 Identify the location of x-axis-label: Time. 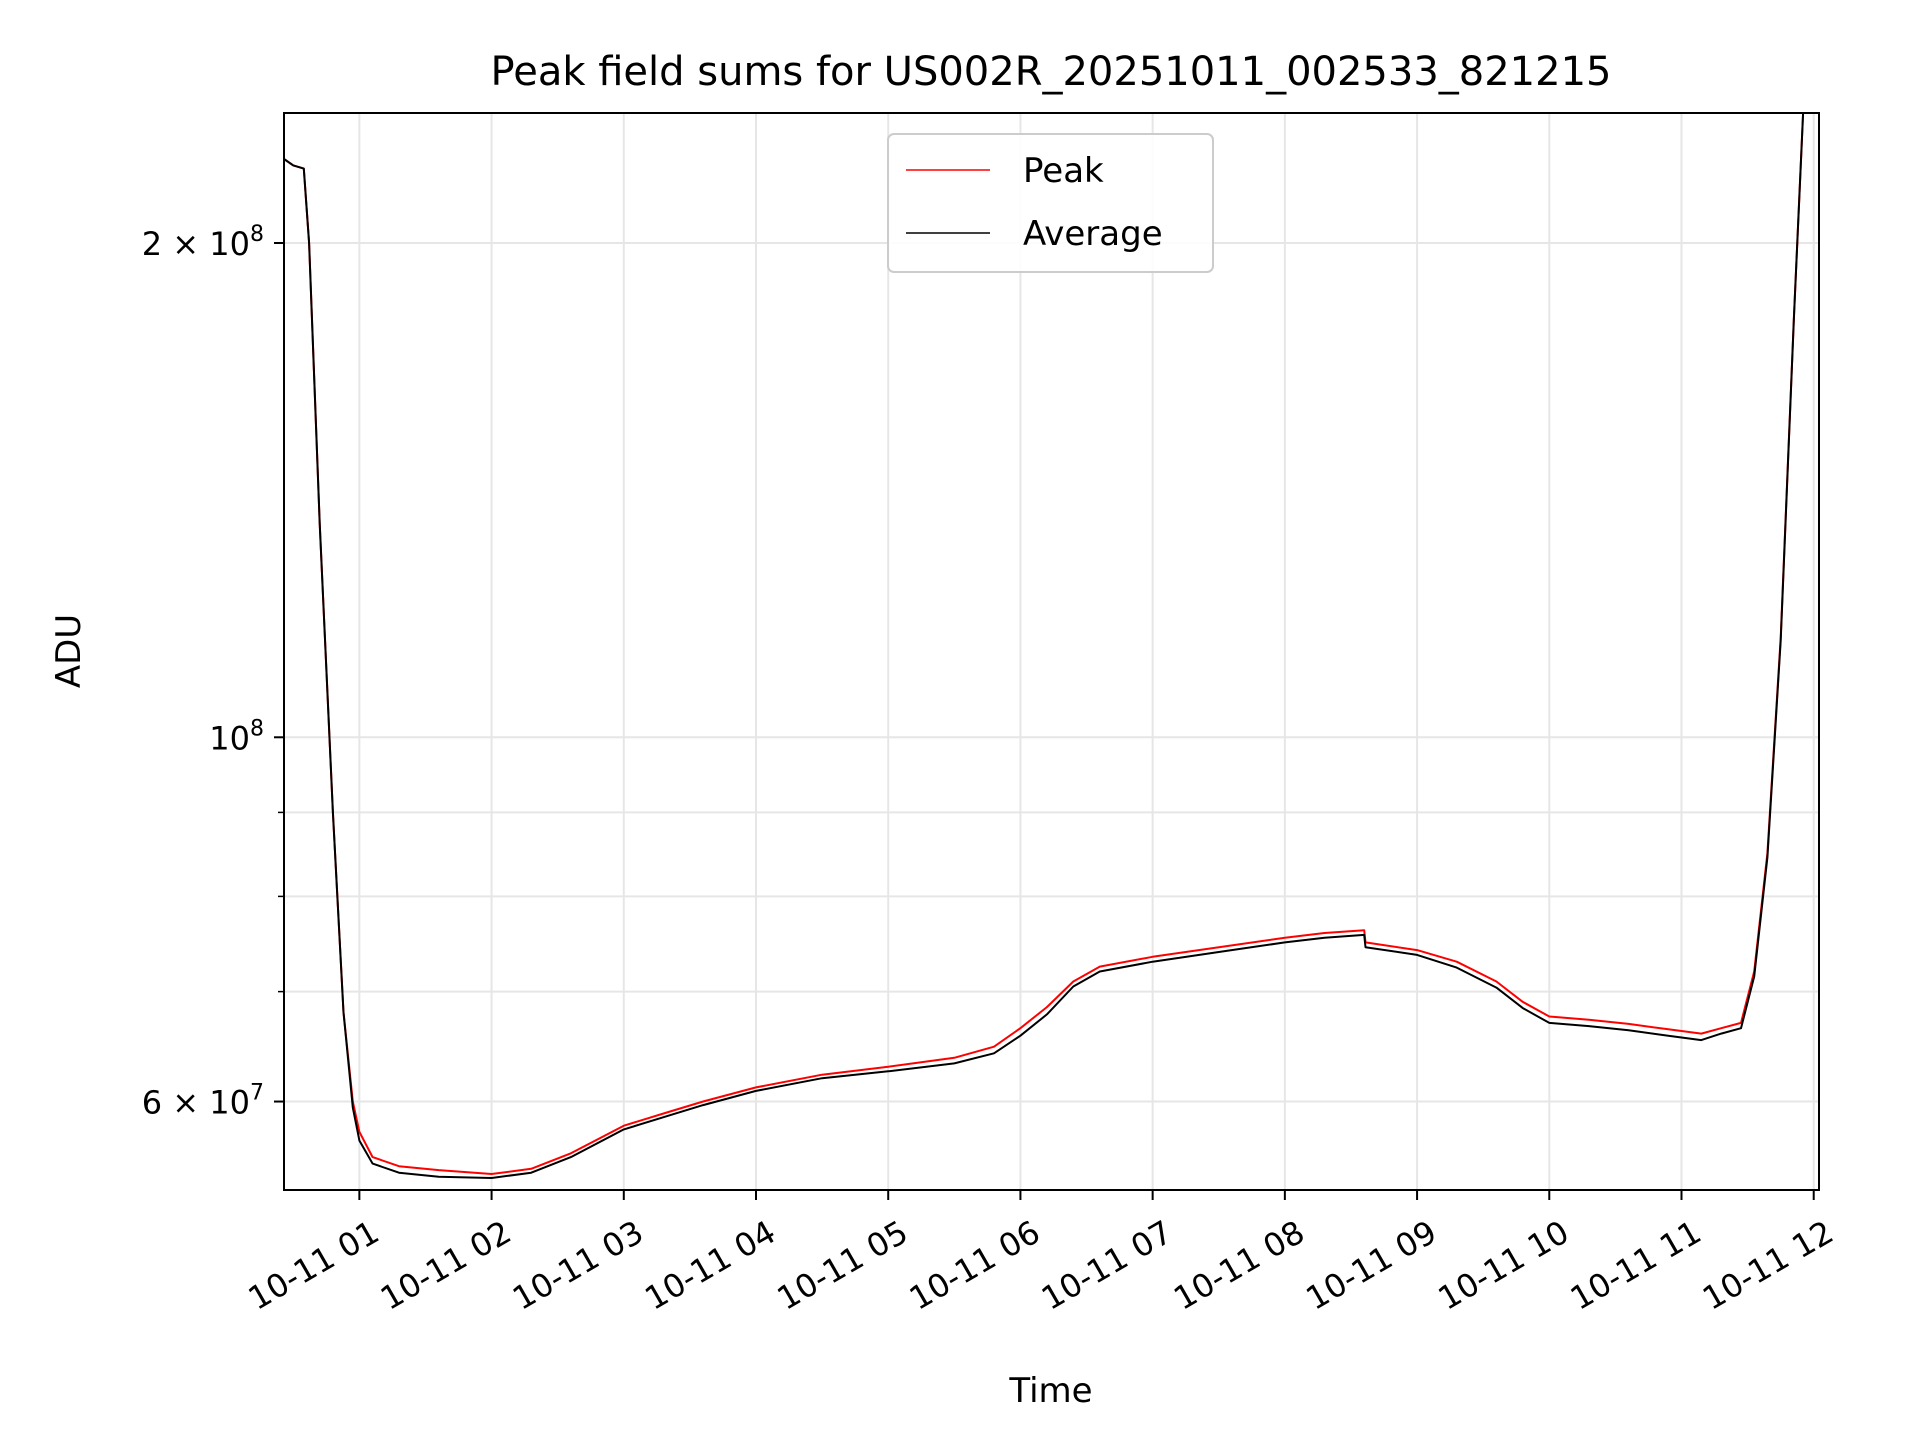
(1050, 1391).